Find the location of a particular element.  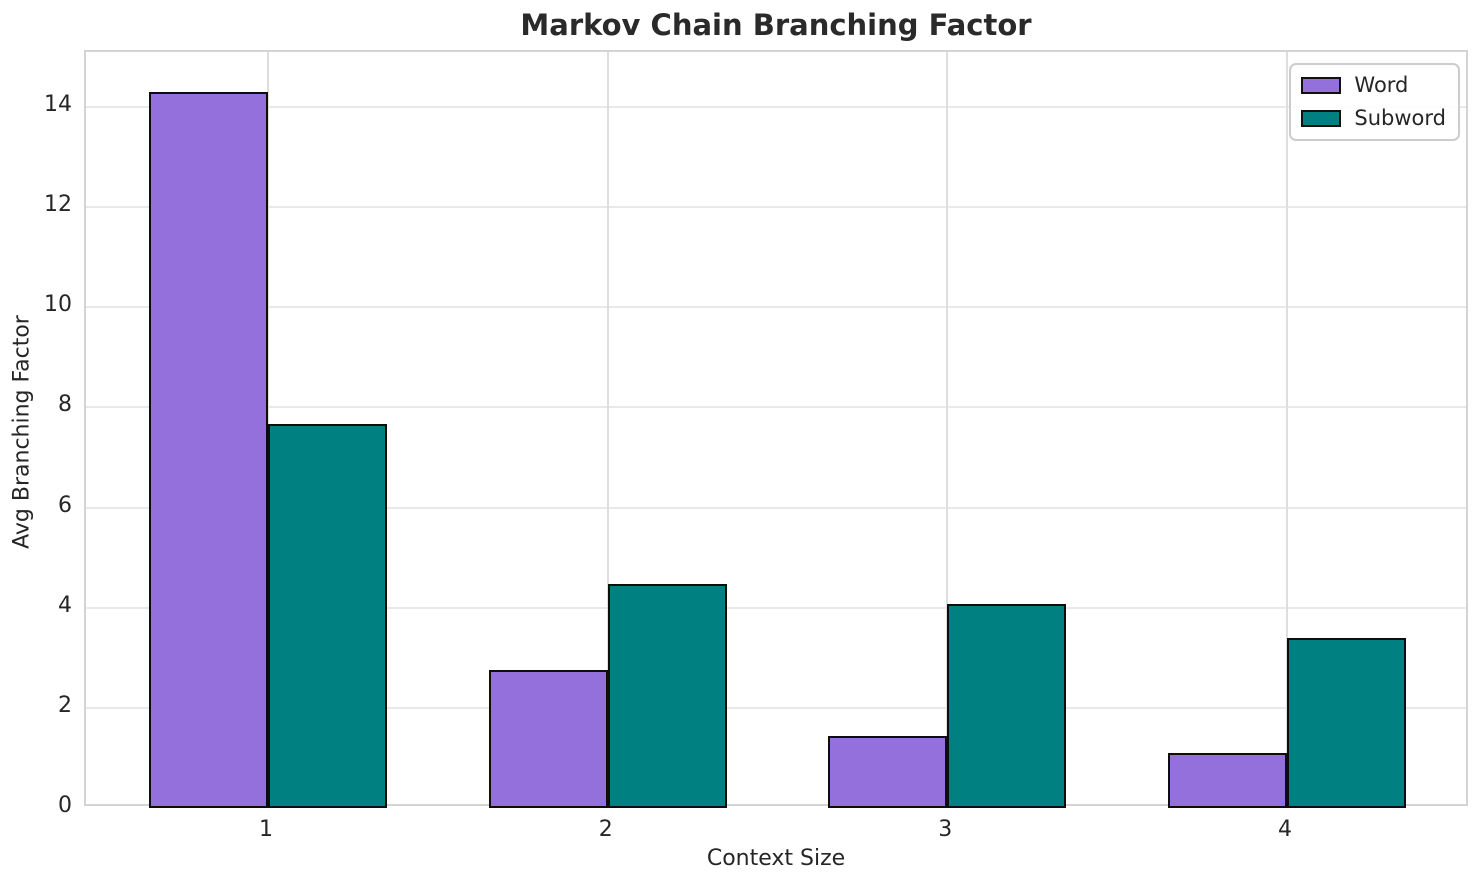

x-tick-label-4: 4 is located at coordinates (1285, 829).